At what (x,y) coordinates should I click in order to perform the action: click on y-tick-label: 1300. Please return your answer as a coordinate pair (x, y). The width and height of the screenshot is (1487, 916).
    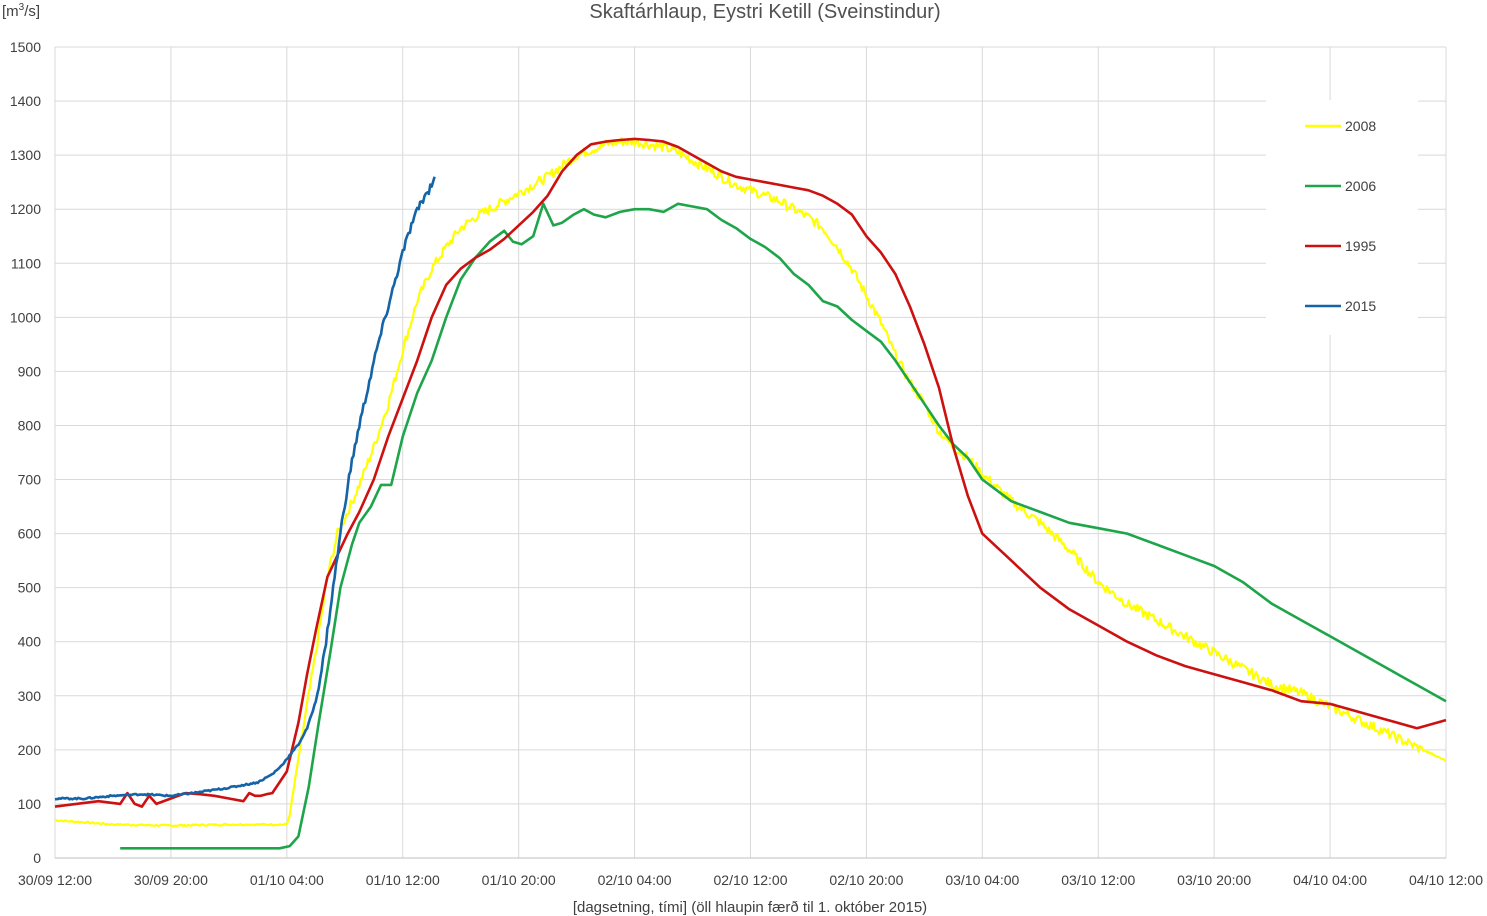
    Looking at the image, I should click on (25, 155).